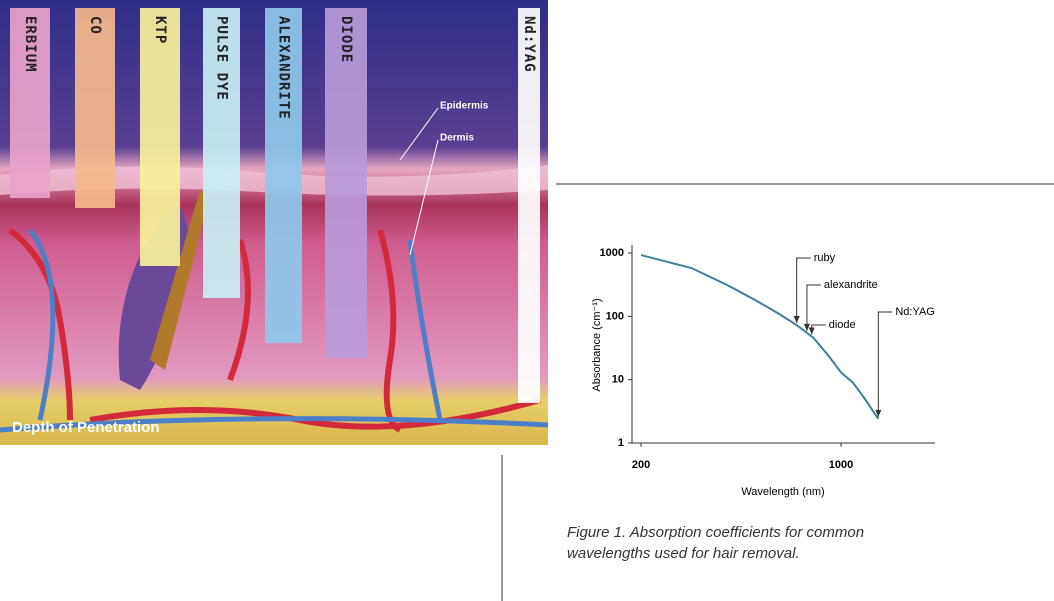 This screenshot has width=1054, height=601. What do you see at coordinates (597, 344) in the screenshot?
I see `y-axis-title: Absorbance (cm⁻¹)` at bounding box center [597, 344].